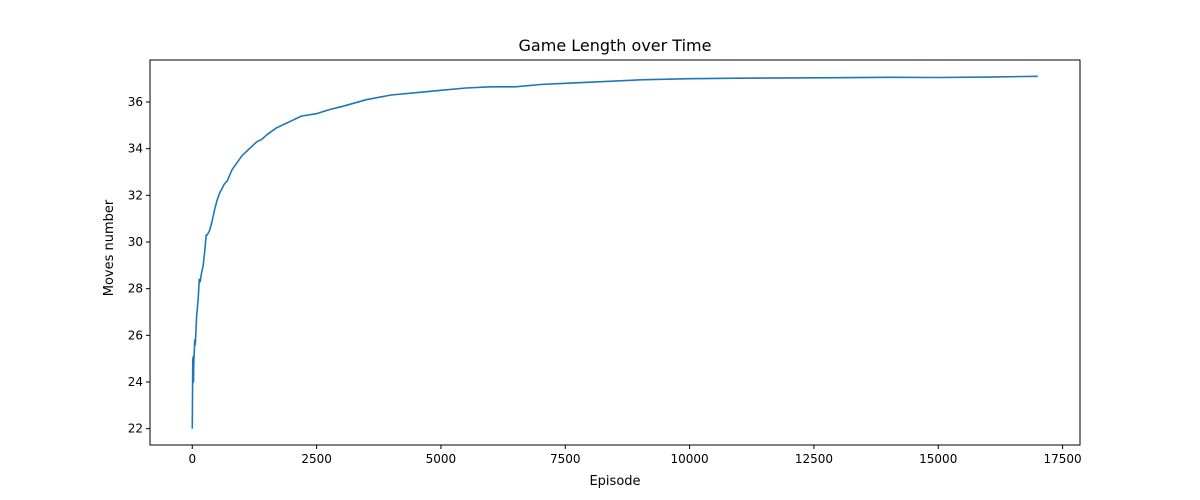 Image resolution: width=1200 pixels, height=500 pixels. Describe the element at coordinates (814, 459) in the screenshot. I see `x-tick-label: 12500` at that location.